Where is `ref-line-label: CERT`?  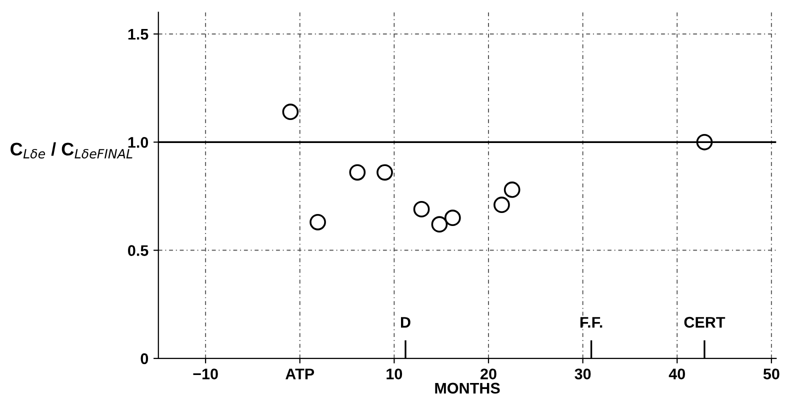
ref-line-label: CERT is located at coordinates (705, 322).